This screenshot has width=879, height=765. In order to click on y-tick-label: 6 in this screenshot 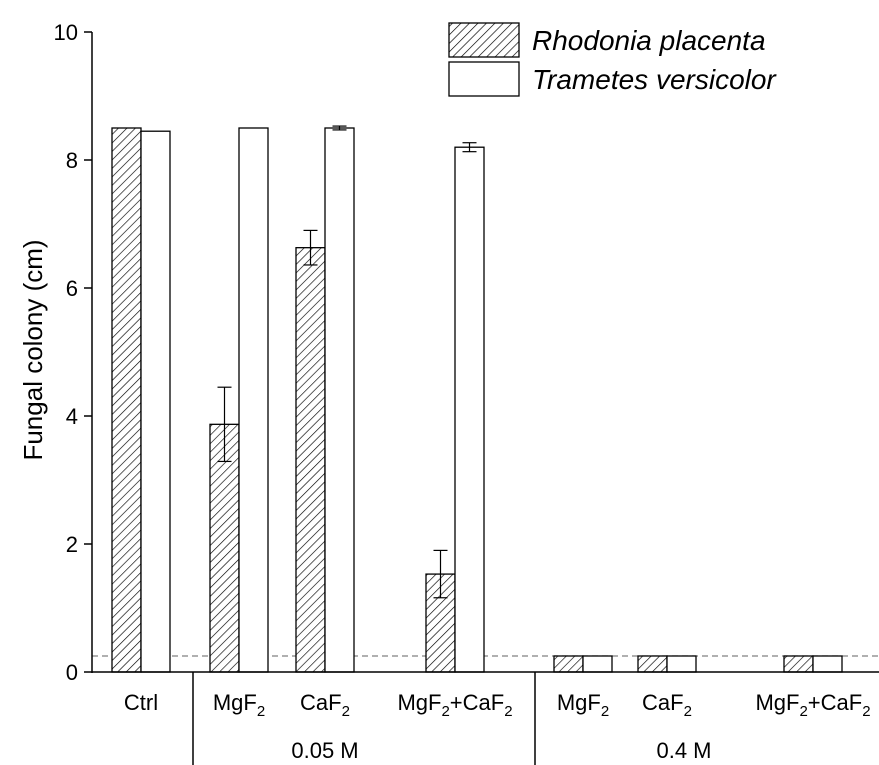, I will do `click(72, 288)`.